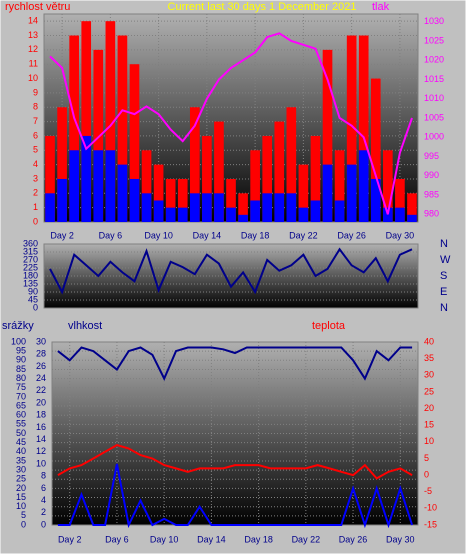 This screenshot has height=554, width=466. What do you see at coordinates (429, 341) in the screenshot?
I see `y2-tick-label: 40` at bounding box center [429, 341].